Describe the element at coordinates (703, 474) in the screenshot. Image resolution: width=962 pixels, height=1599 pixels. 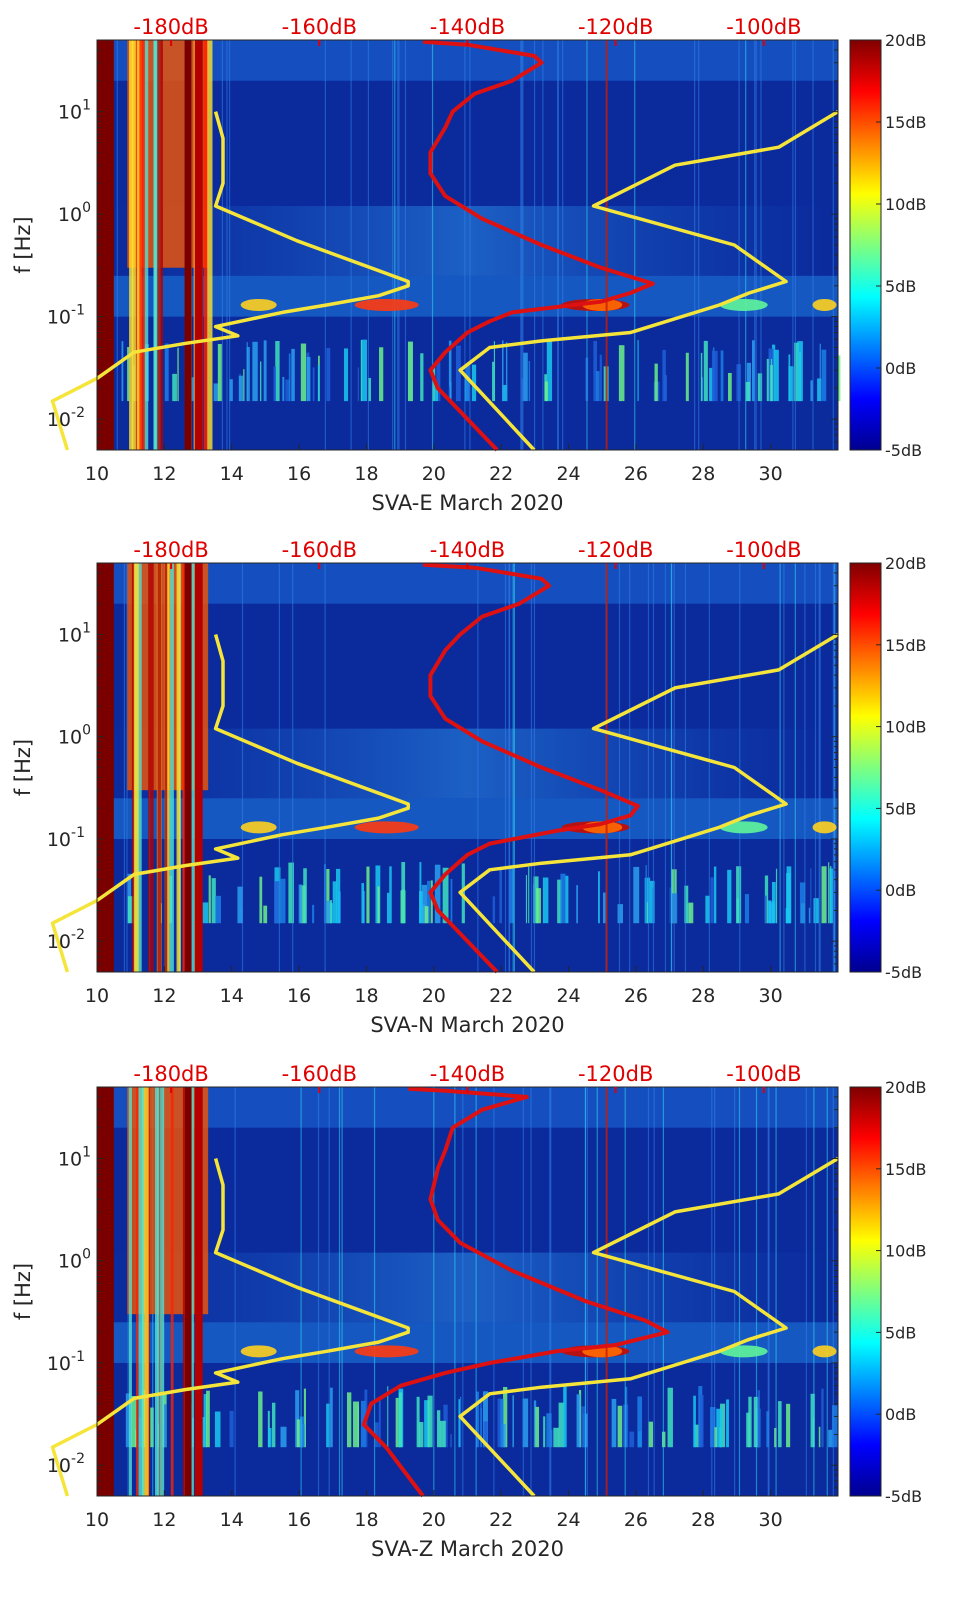
I see `x-tick-label: 28` at that location.